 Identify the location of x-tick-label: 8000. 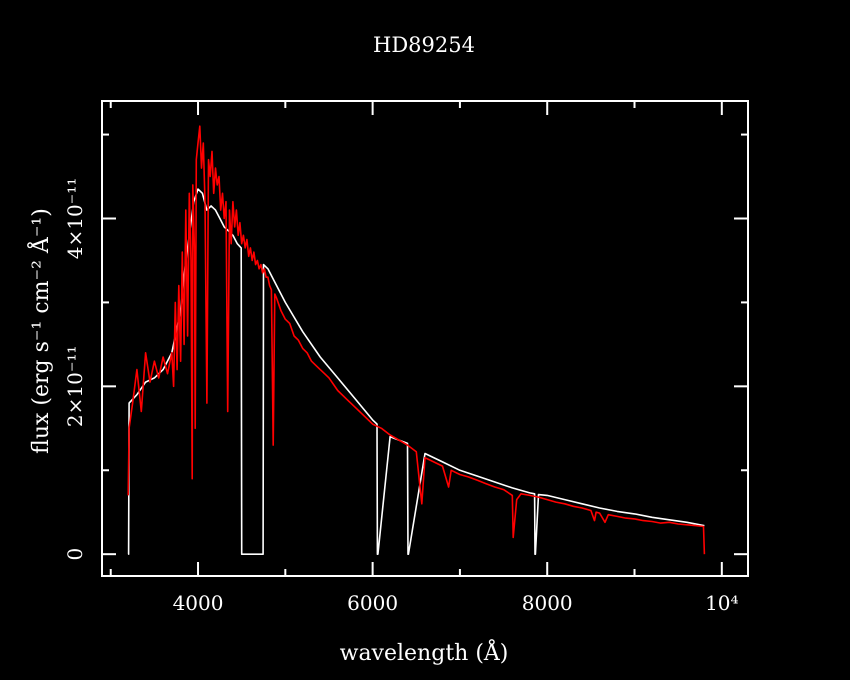
(547, 603).